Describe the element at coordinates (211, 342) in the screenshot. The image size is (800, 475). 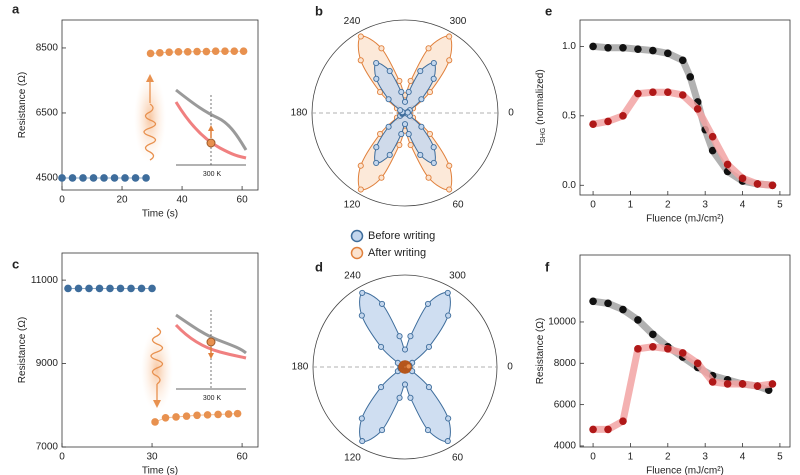
I see `state-marker` at that location.